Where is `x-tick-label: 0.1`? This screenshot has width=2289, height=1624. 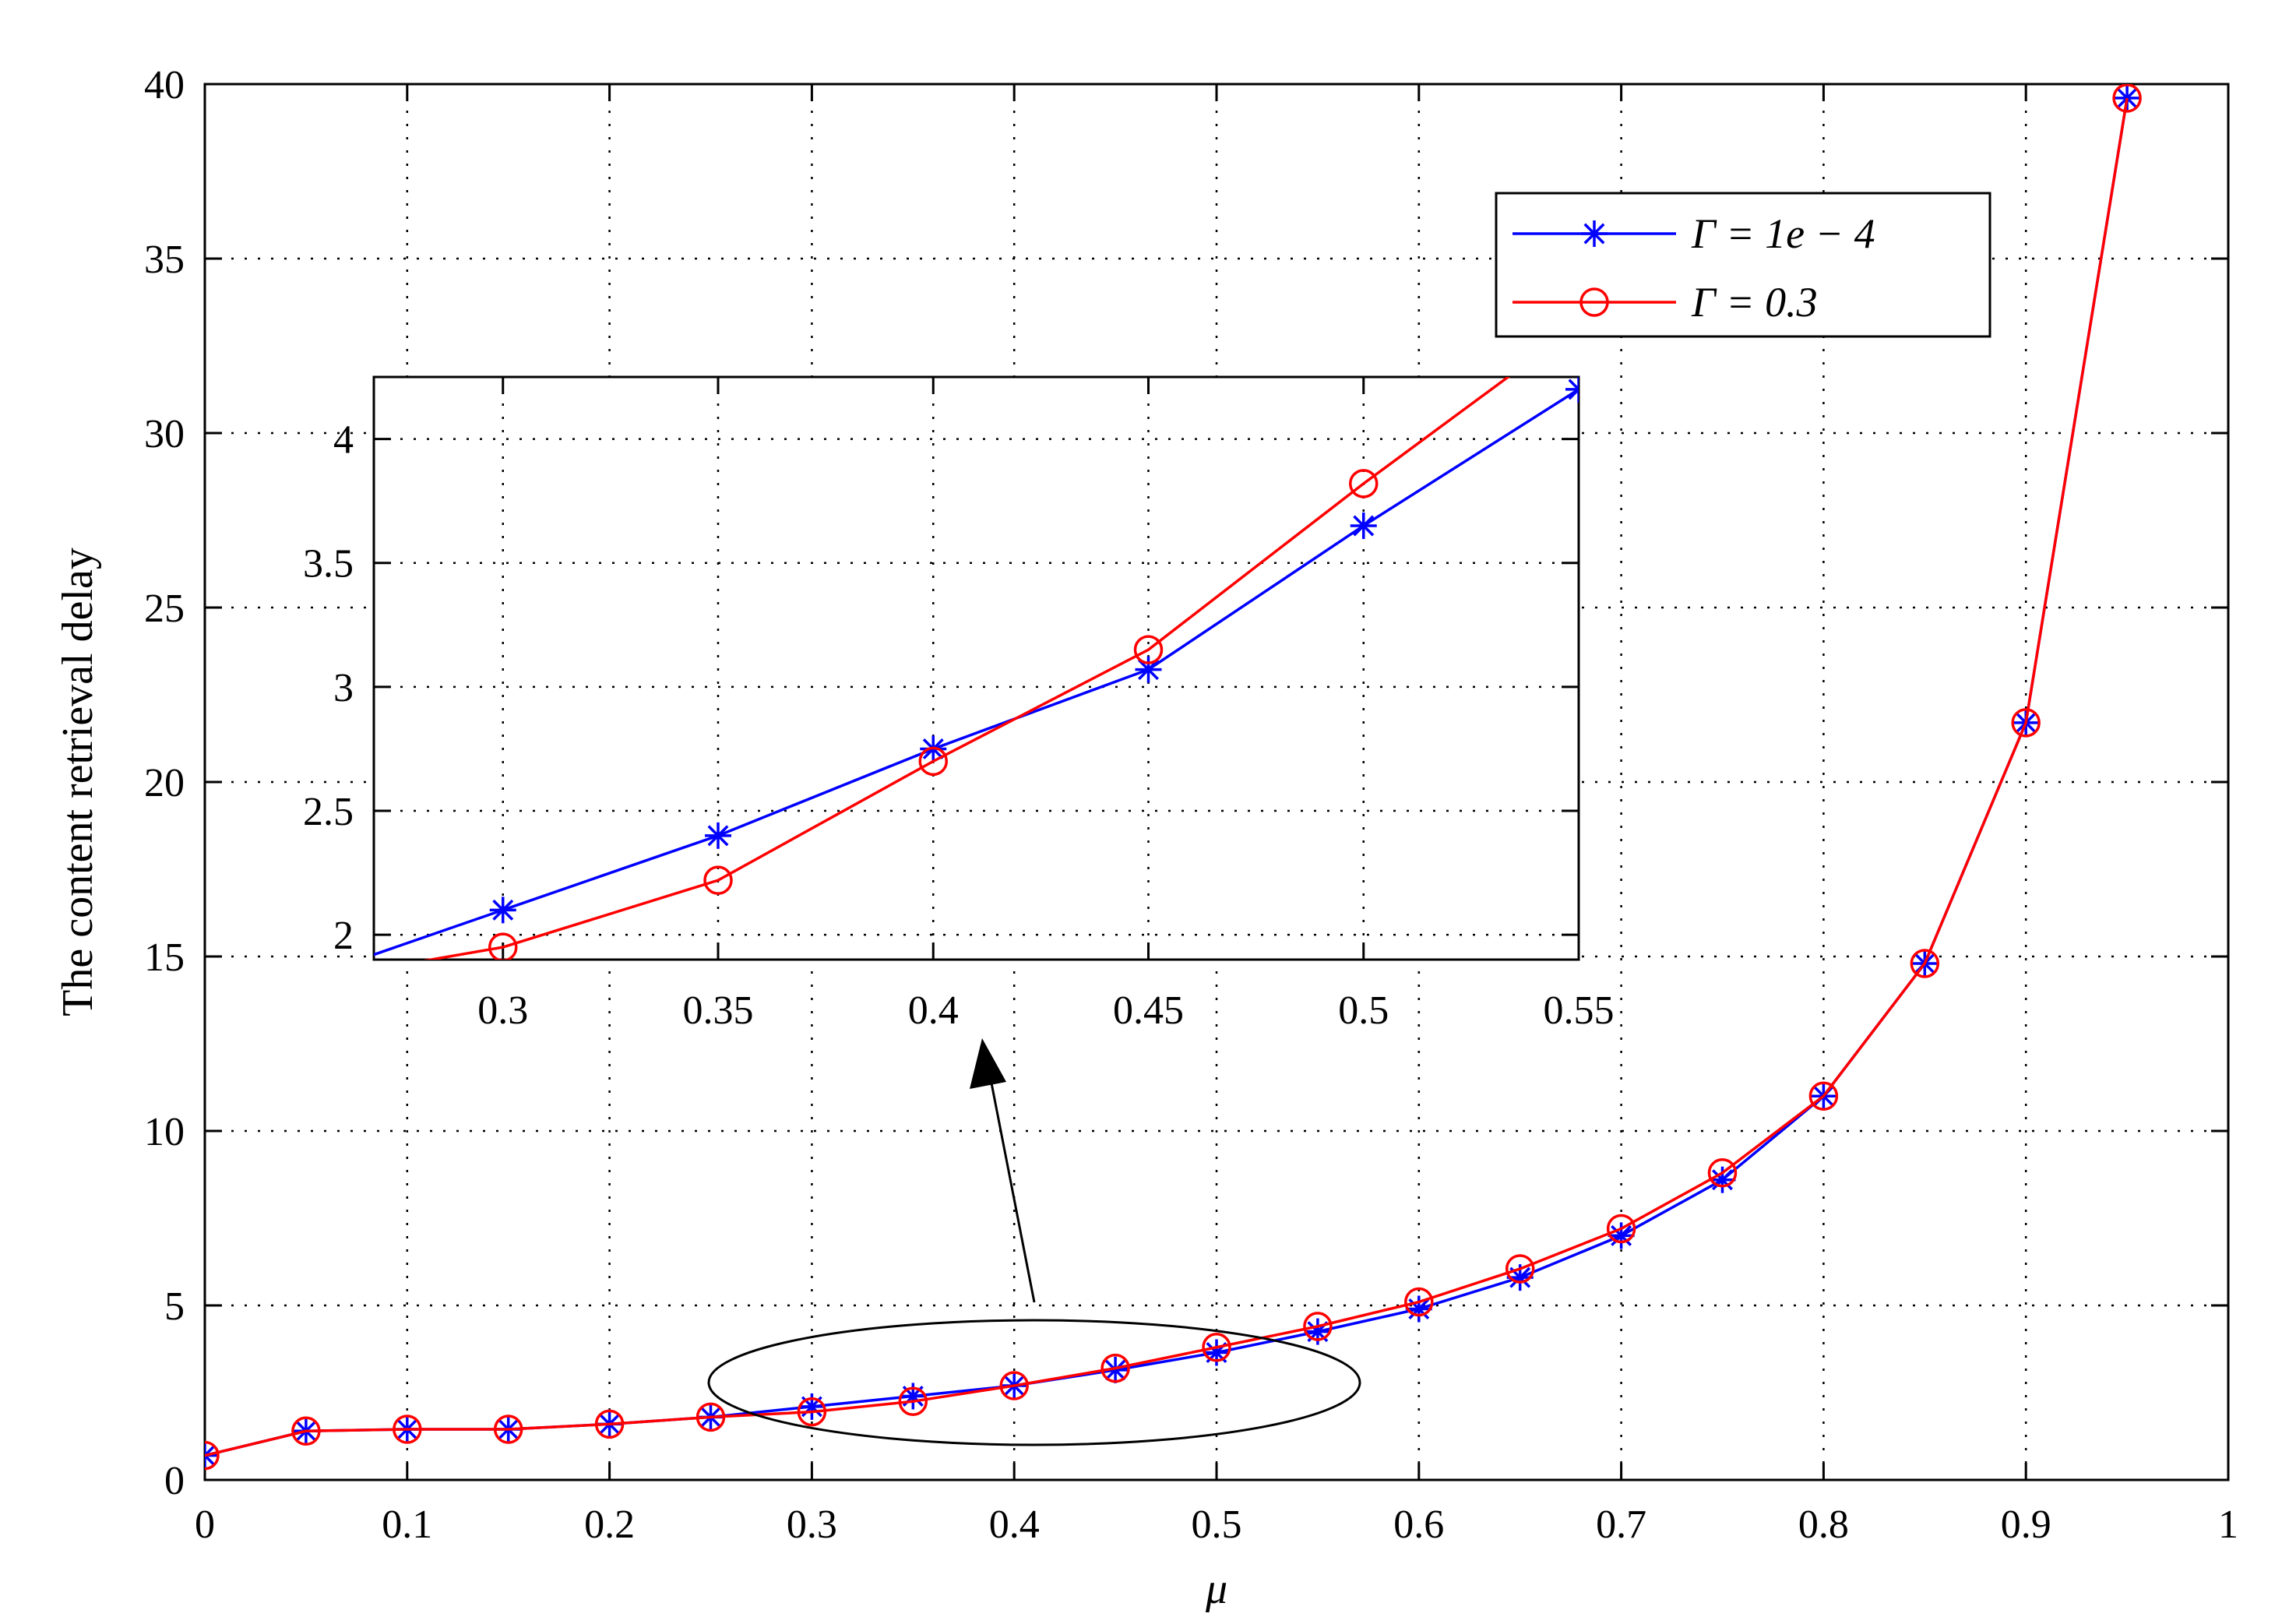
x-tick-label: 0.1 is located at coordinates (407, 1524).